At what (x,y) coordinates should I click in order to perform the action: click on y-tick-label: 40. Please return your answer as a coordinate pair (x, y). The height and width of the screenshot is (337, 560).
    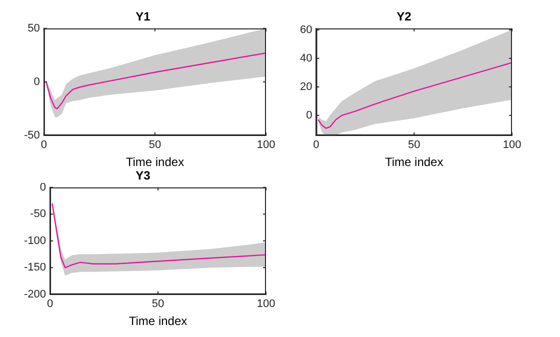
    Looking at the image, I should click on (306, 58).